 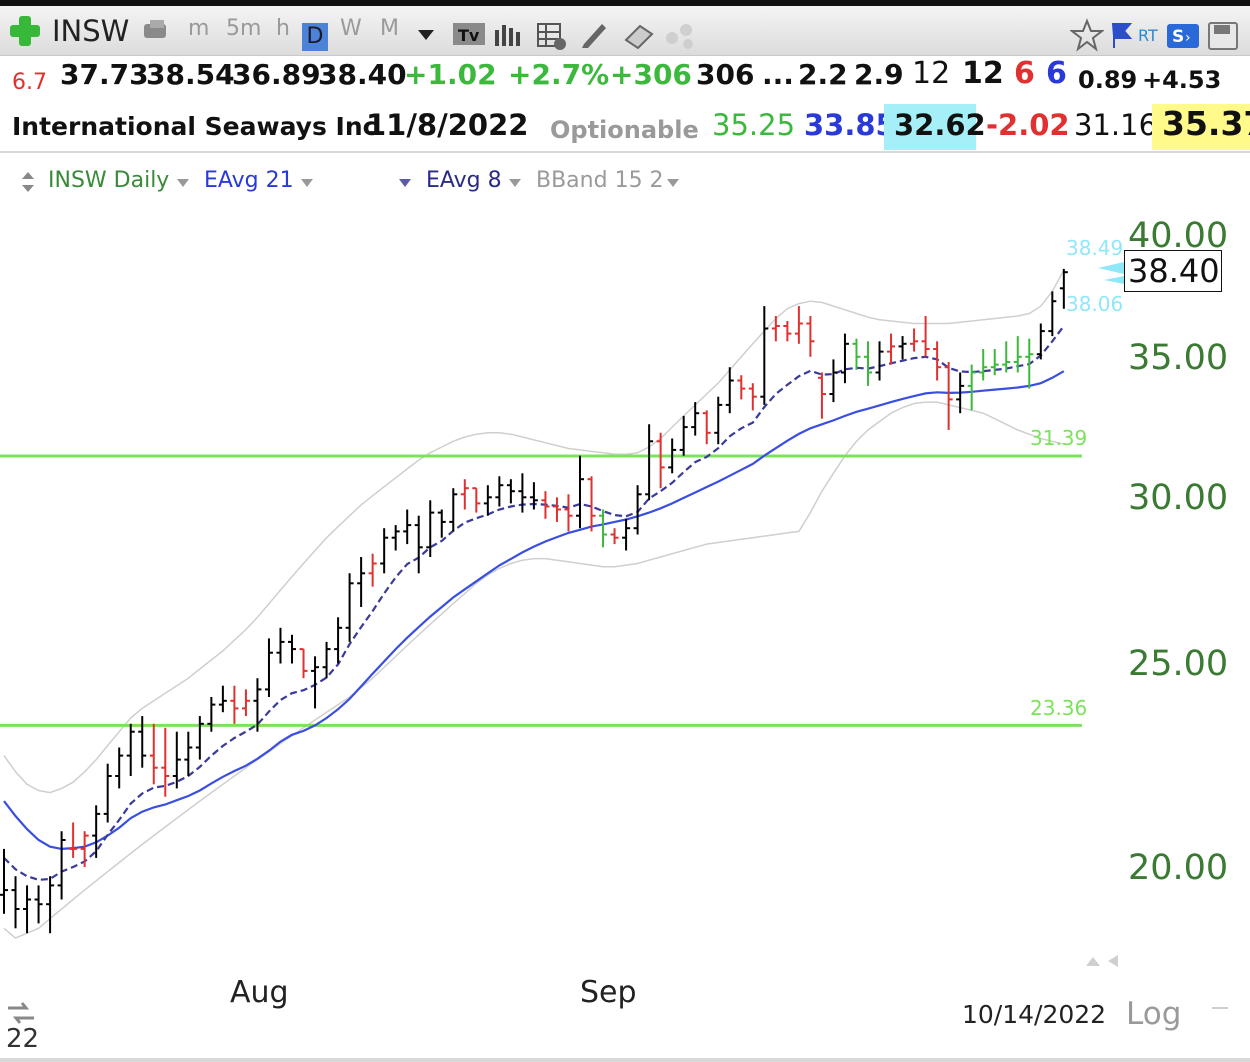 What do you see at coordinates (283, 28) in the screenshot?
I see `timeframe-h: h` at bounding box center [283, 28].